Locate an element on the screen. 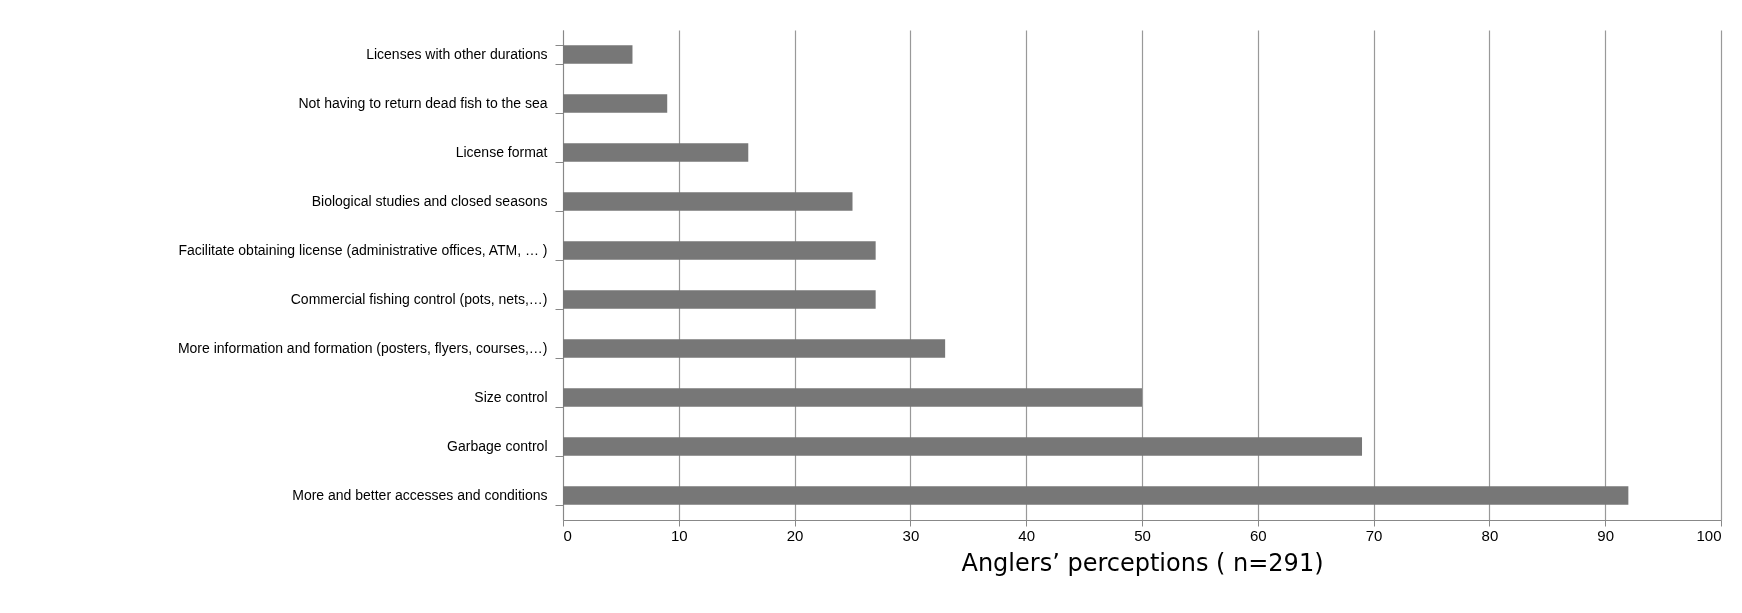  x-axis-title: Anglers’ perceptions ( n=291) is located at coordinates (1142, 562).